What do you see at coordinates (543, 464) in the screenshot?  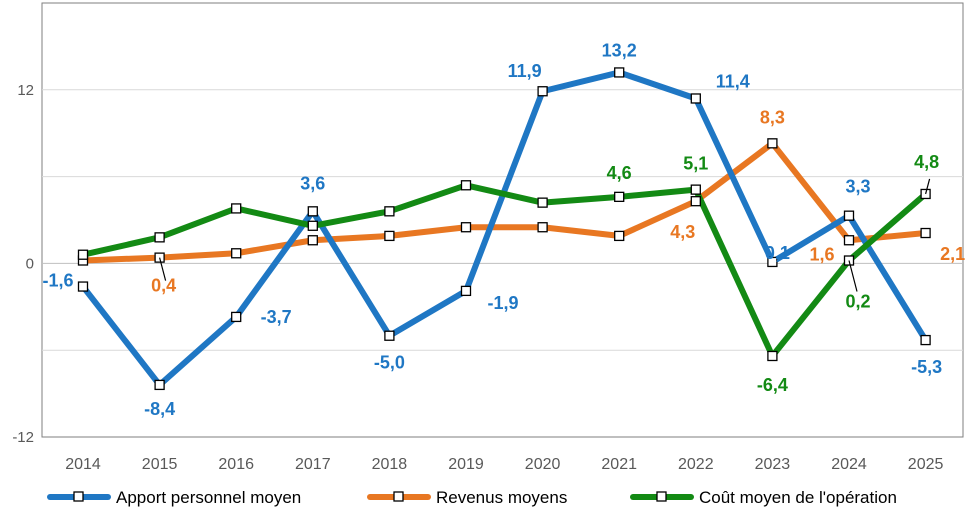 I see `x-tick-label: 2020` at bounding box center [543, 464].